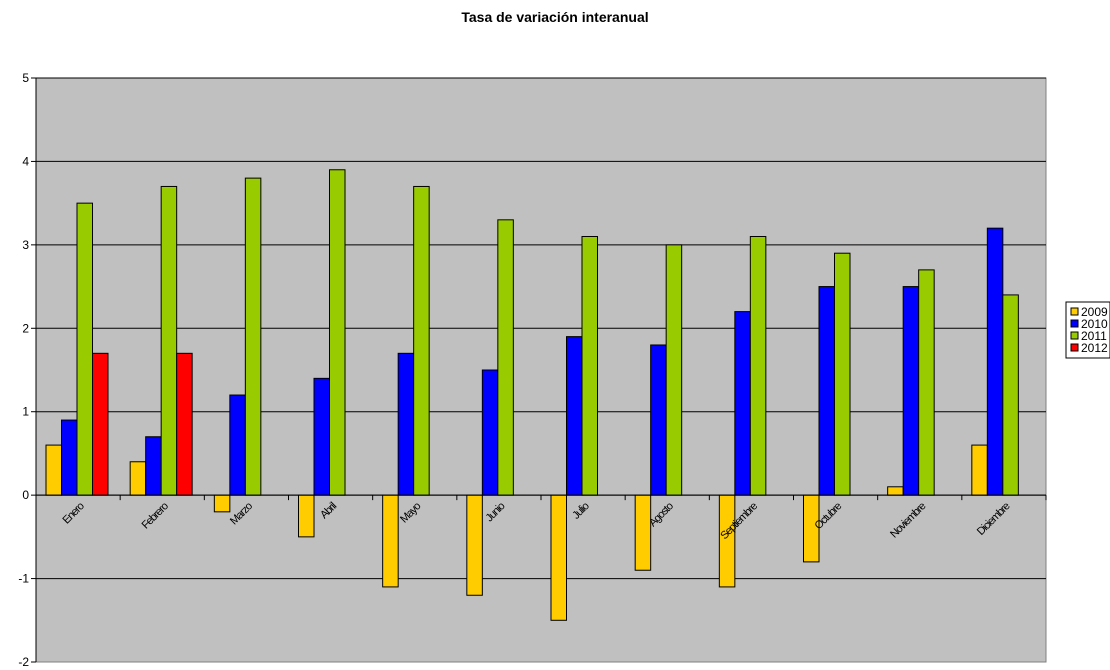  I want to click on legend-swatch-2010, so click(1074, 323).